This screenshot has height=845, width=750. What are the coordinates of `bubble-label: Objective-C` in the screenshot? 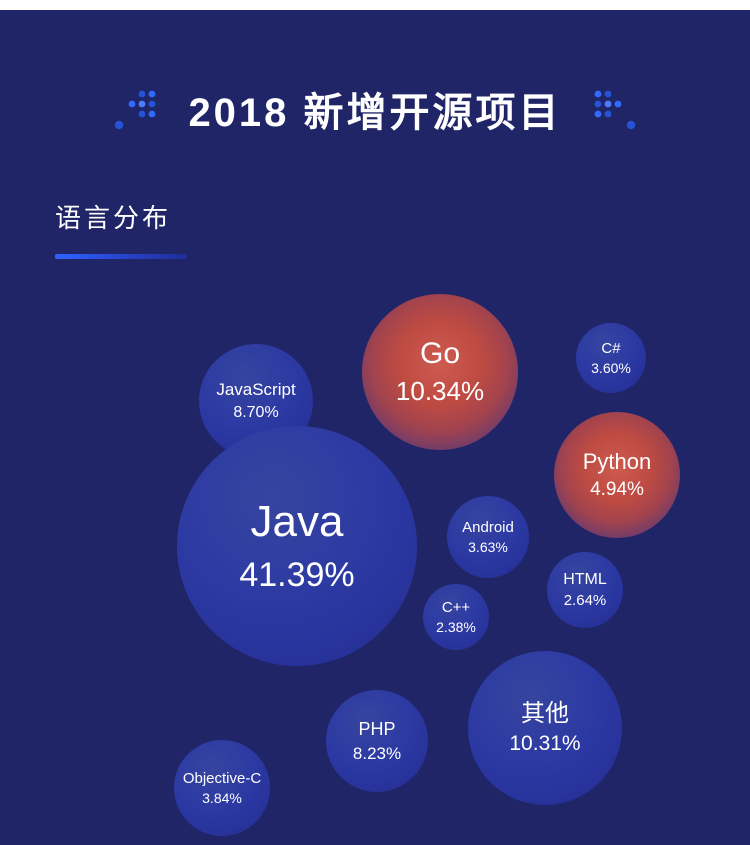 It's located at (222, 778).